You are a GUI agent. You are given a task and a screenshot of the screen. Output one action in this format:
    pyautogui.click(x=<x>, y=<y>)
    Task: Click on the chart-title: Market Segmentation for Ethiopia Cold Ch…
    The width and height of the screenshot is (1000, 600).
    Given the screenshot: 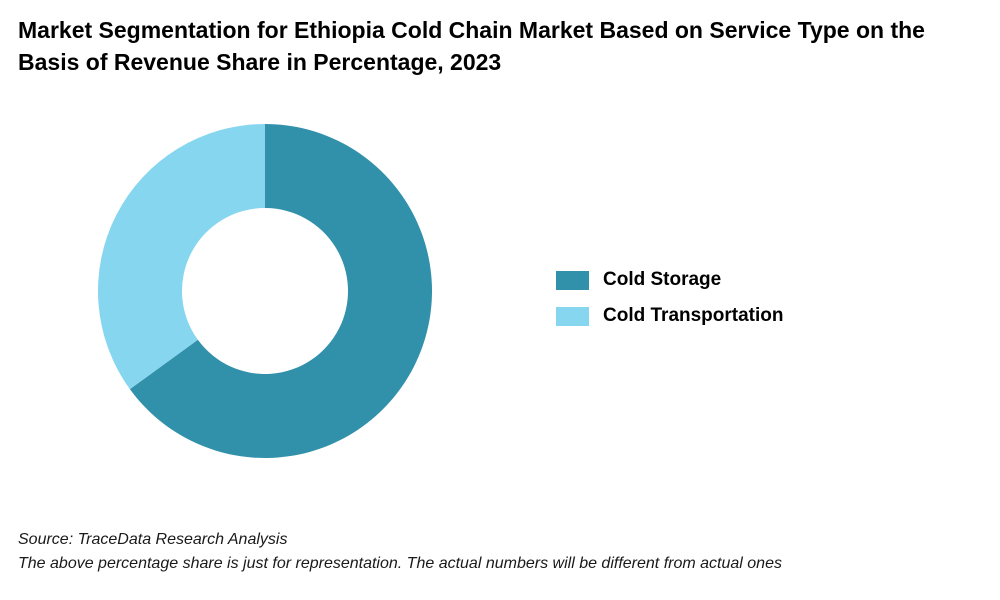 What is the action you would take?
    pyautogui.click(x=471, y=46)
    